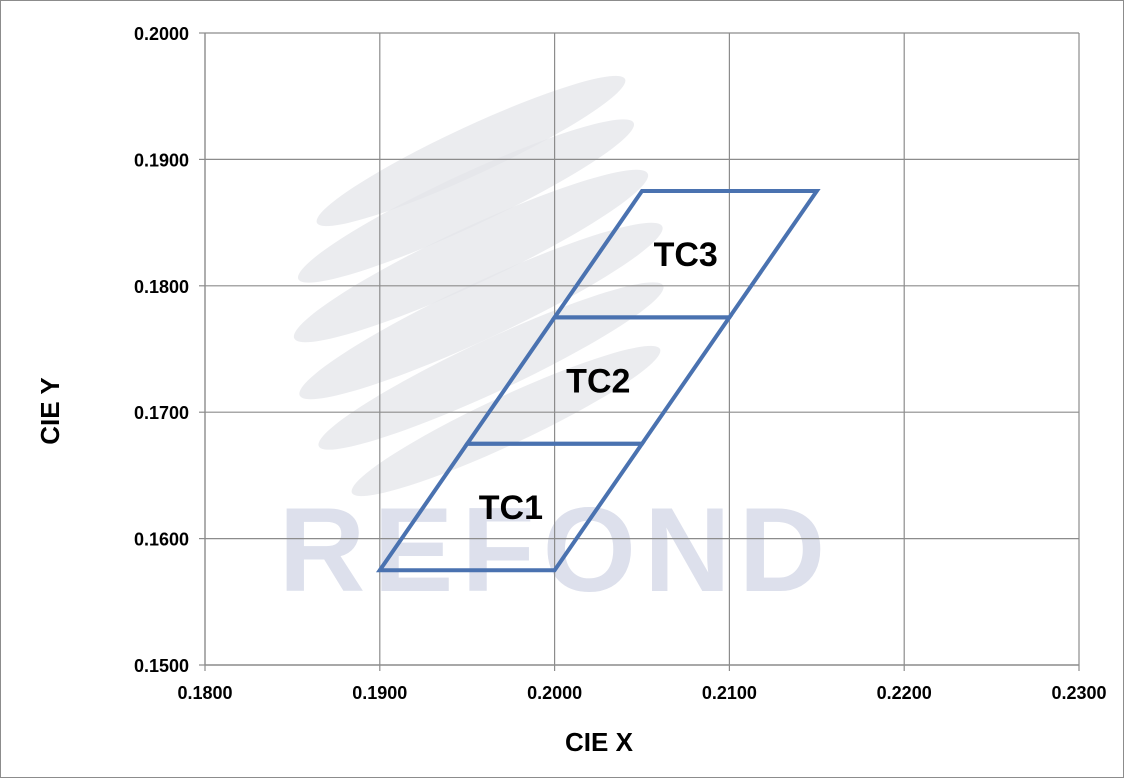  I want to click on region-labels: TC1 TC2 TC3, so click(598, 381).